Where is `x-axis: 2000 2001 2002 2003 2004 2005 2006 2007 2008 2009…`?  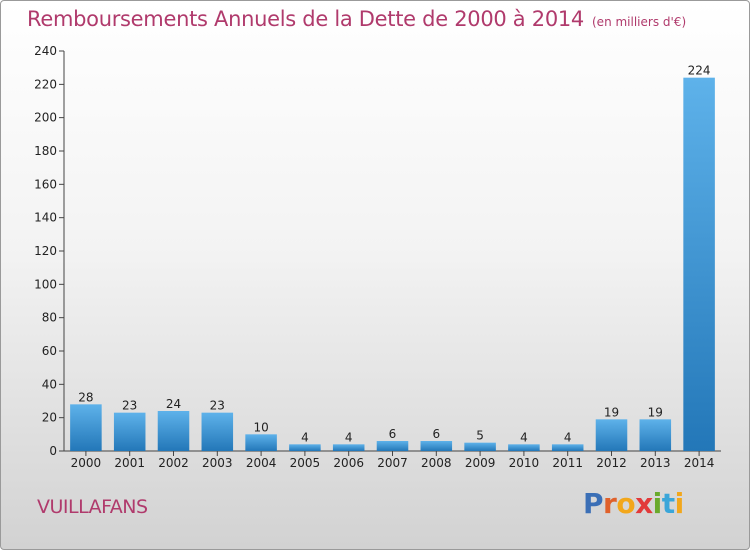 x-axis: 2000 2001 2002 2003 2004 2005 2006 2007 2008 2009… is located at coordinates (392, 460).